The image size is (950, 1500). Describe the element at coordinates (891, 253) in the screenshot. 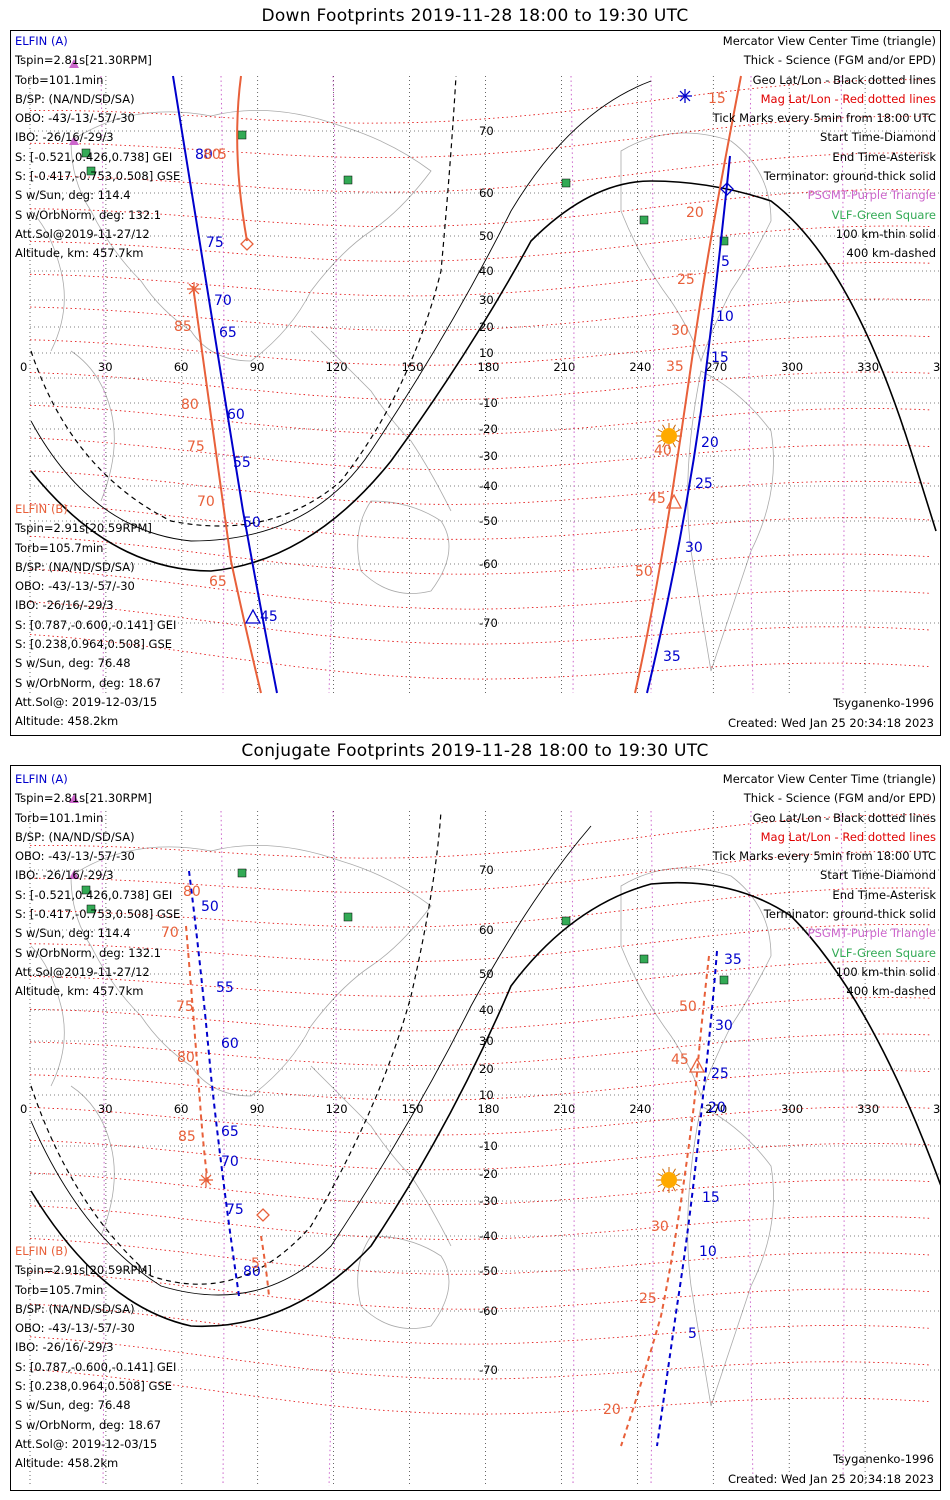

I see `legend-entry: 400 km-dashed` at that location.